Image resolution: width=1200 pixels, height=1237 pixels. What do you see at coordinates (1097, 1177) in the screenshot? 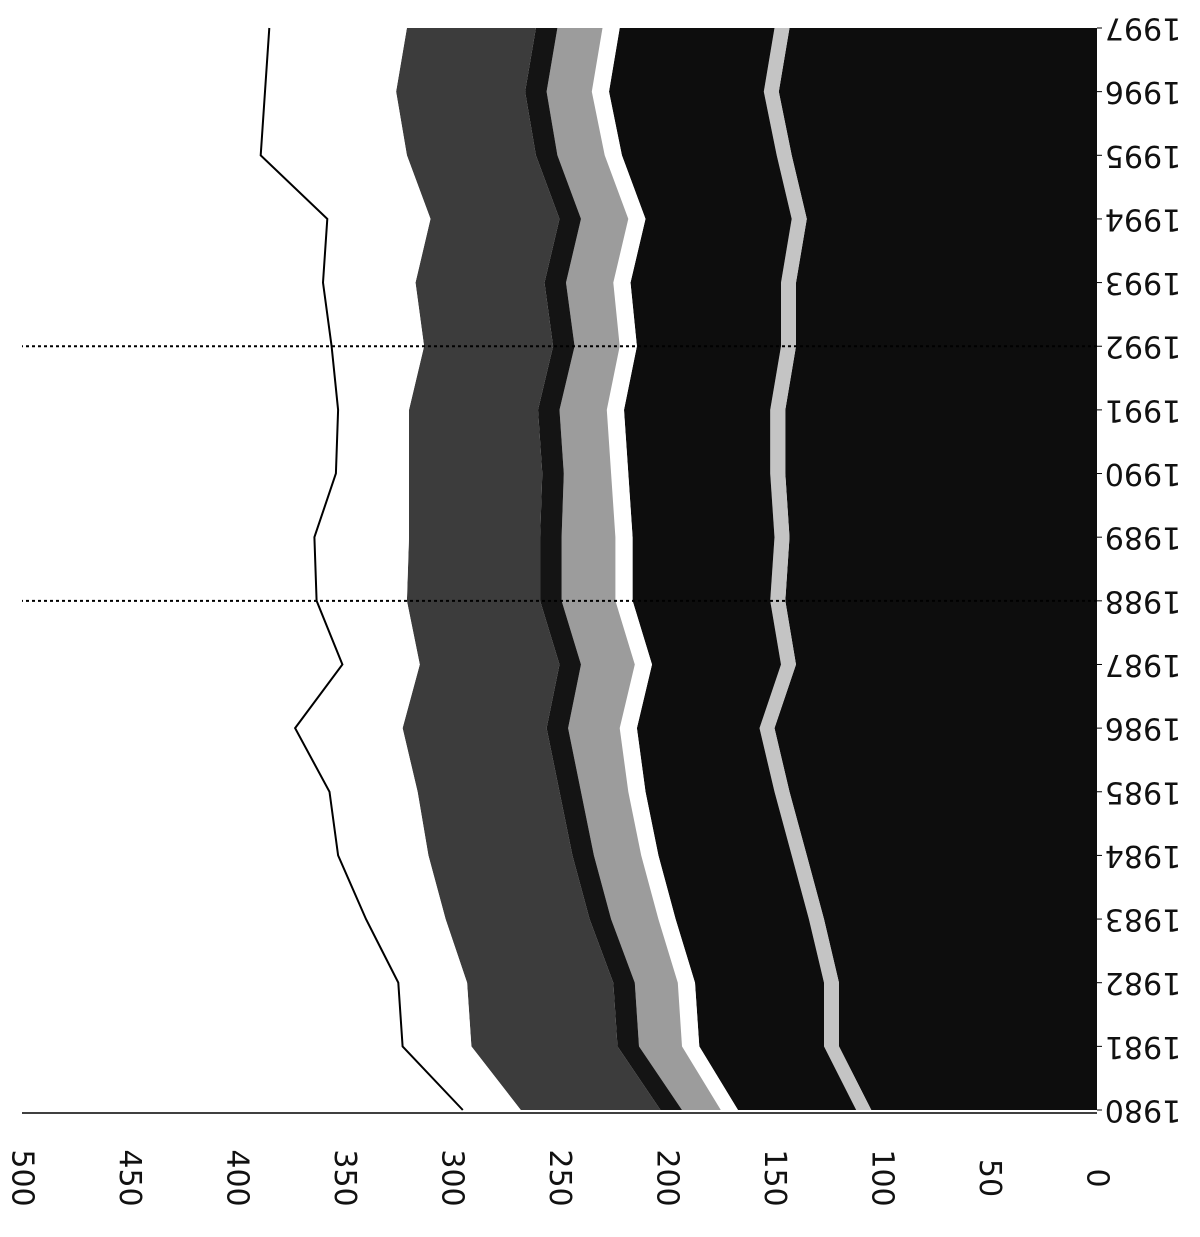
I see `y-tick-label: 0` at bounding box center [1097, 1177].